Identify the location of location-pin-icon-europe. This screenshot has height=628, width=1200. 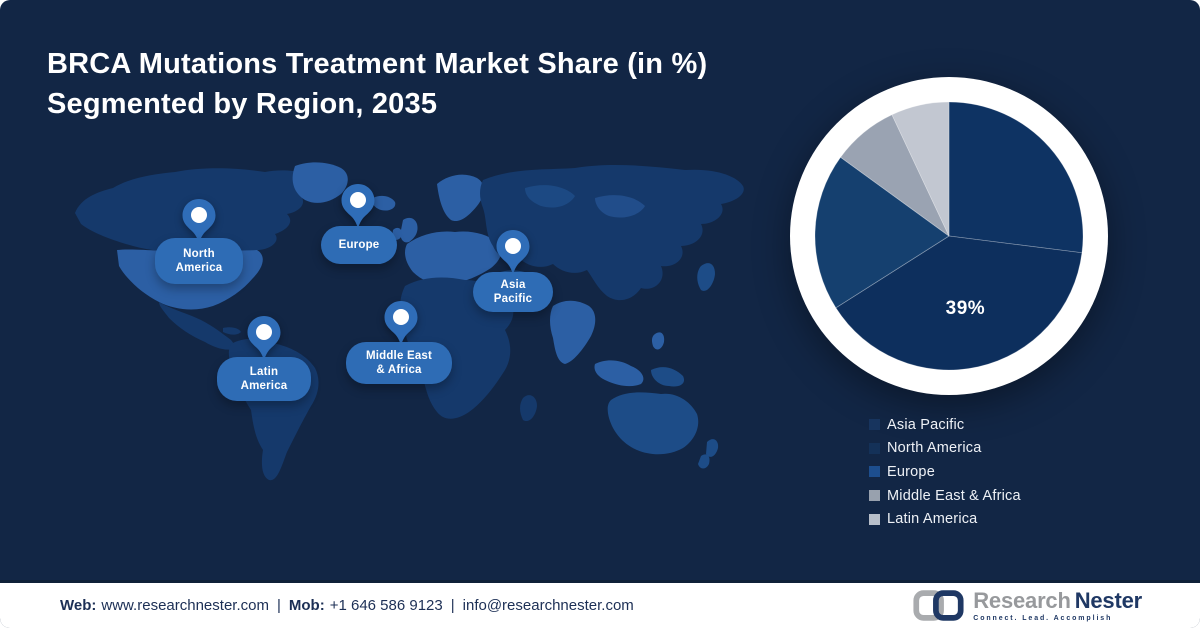
(358, 206).